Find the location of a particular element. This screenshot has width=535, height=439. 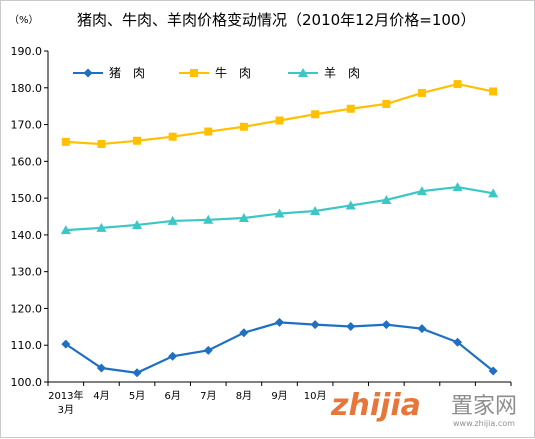

x-tick-label: 6月 is located at coordinates (172, 396).